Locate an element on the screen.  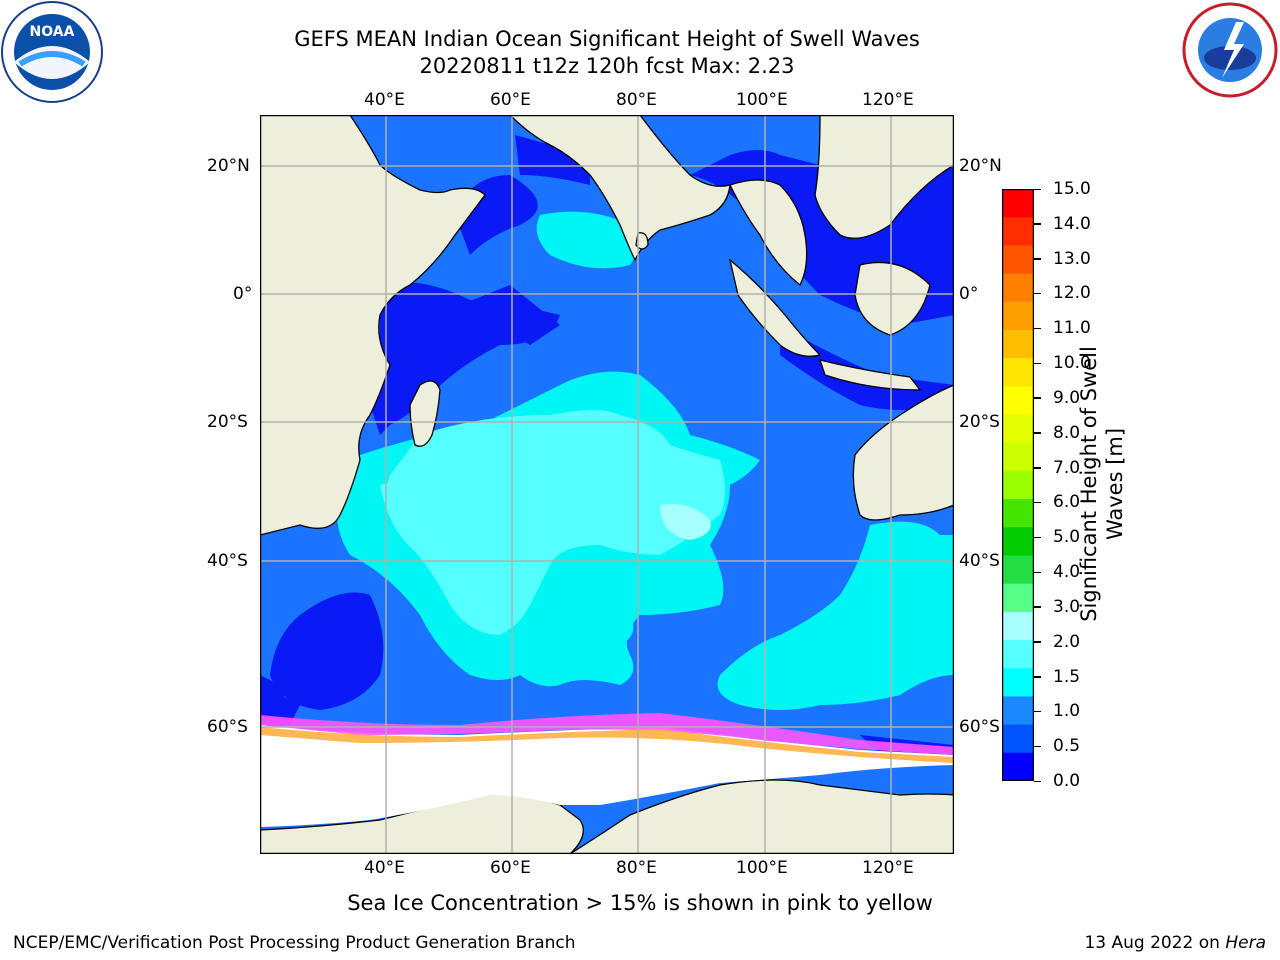
lon-tick-bottom-100e: 100°E is located at coordinates (762, 868).